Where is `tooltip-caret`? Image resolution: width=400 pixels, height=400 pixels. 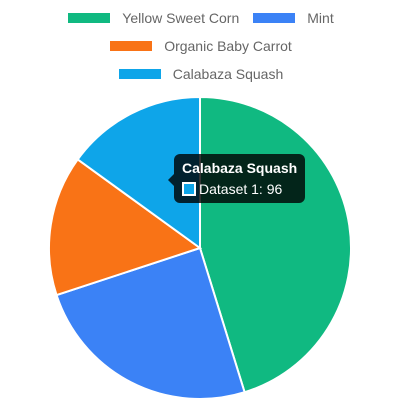 tooltip-caret is located at coordinates (171, 180).